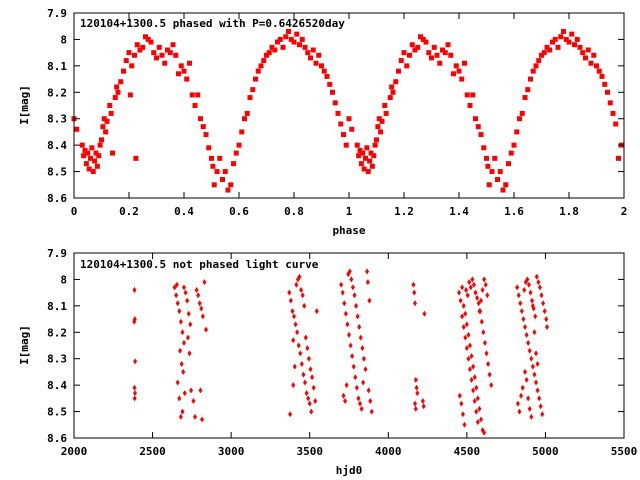 The image size is (640, 480). Describe the element at coordinates (57, 172) in the screenshot. I see `phased-y-tick-label: 8.5` at that location.